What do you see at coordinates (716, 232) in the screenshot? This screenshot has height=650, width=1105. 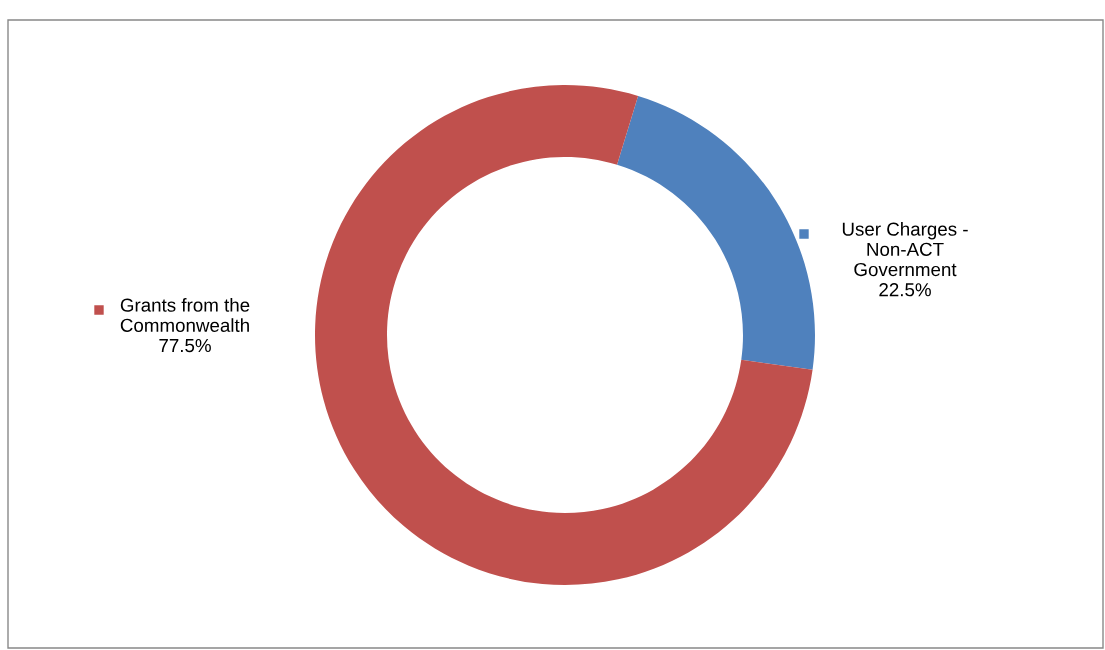 I see `donut-slice` at bounding box center [716, 232].